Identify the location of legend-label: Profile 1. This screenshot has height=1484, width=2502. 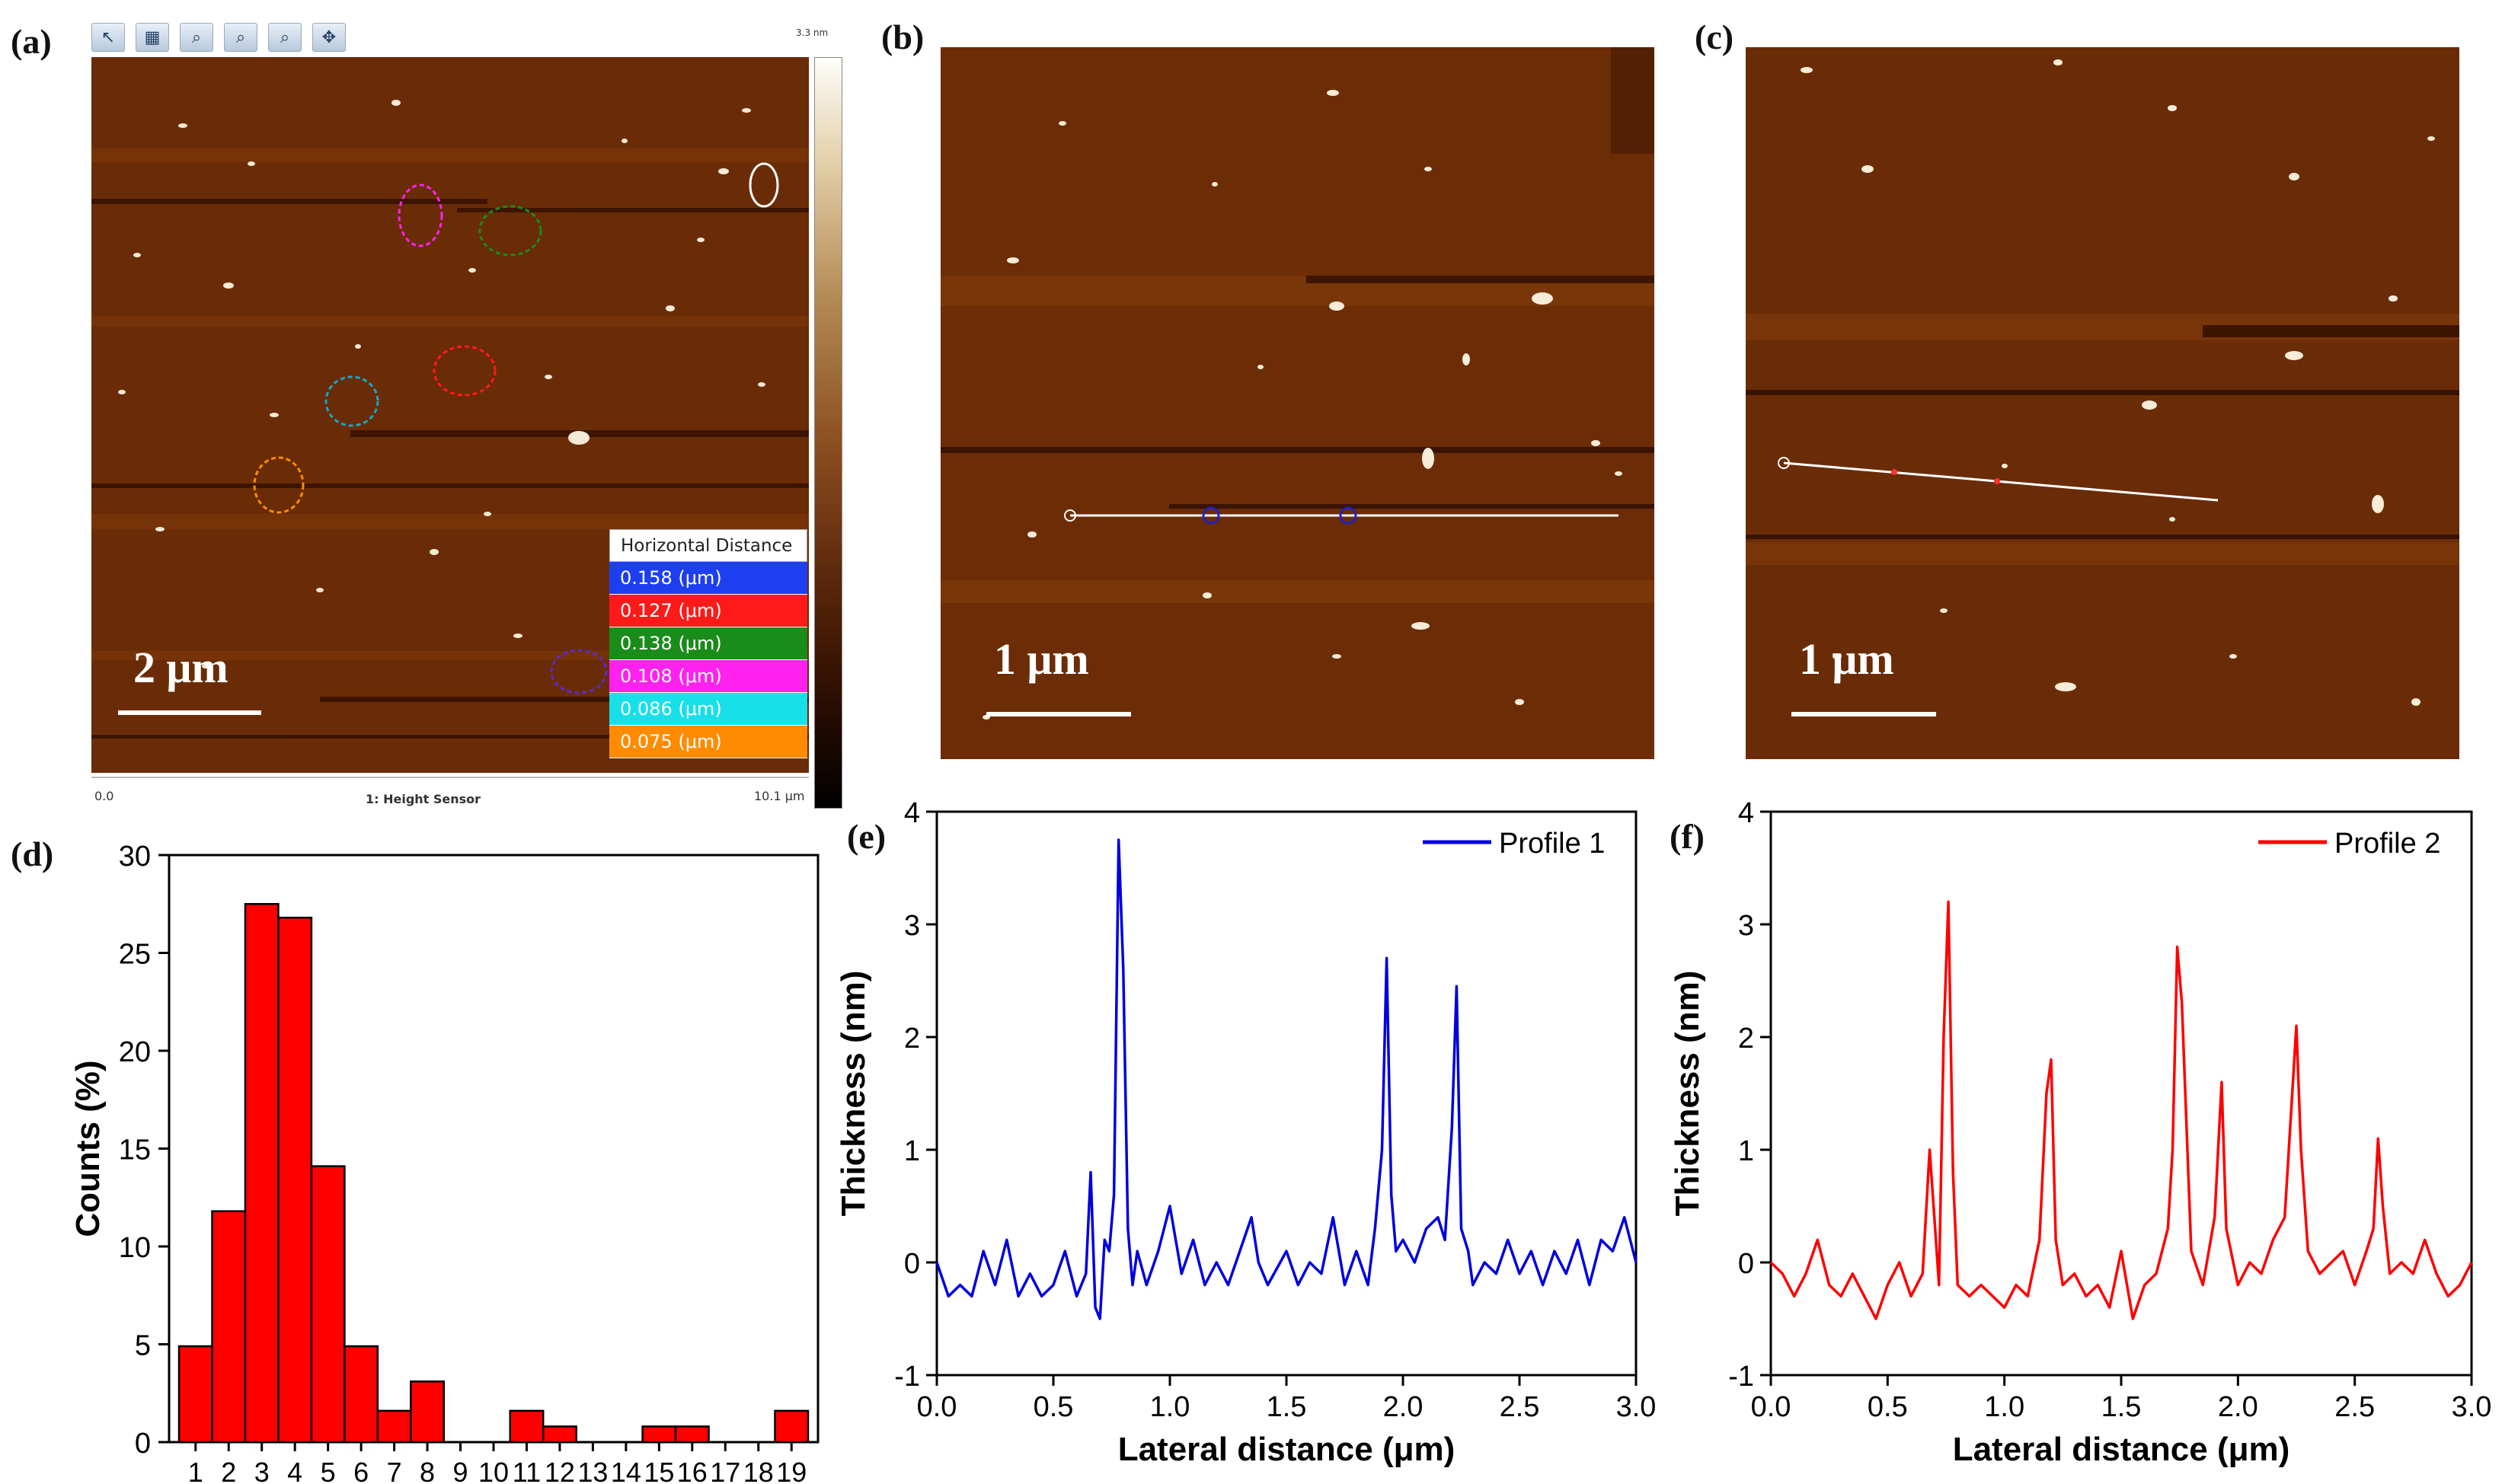
(1552, 844).